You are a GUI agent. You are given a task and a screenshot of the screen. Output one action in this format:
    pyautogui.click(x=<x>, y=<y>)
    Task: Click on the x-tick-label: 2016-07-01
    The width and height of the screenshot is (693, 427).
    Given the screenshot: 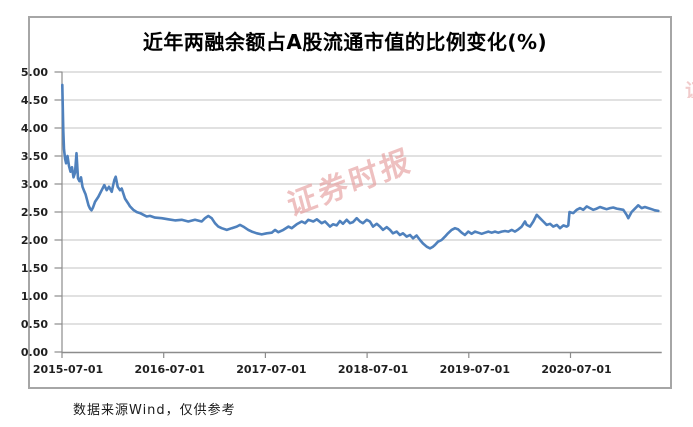 What is the action you would take?
    pyautogui.click(x=170, y=369)
    